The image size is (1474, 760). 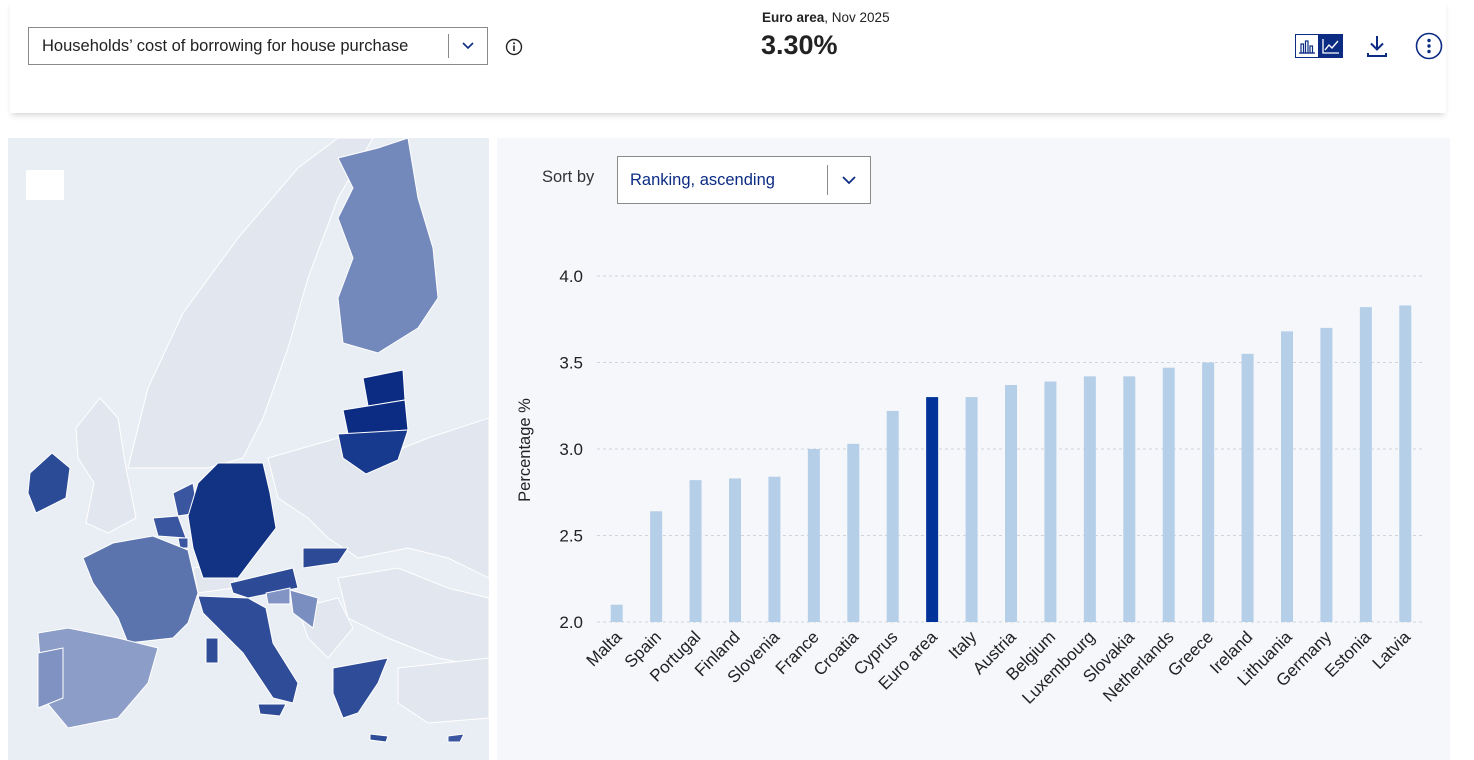 What do you see at coordinates (360, 688) in the screenshot?
I see `map-greece` at bounding box center [360, 688].